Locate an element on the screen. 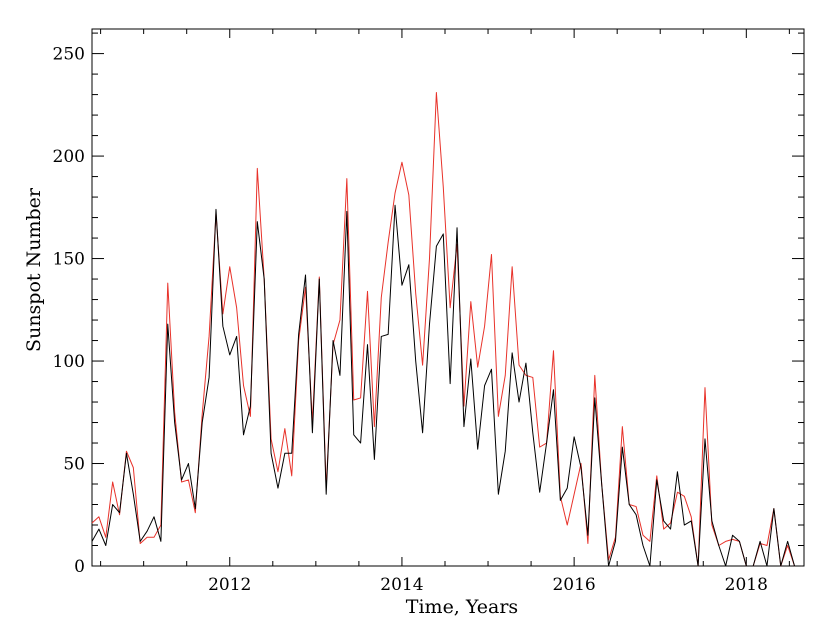  y-tick-label: 200 is located at coordinates (69, 157).